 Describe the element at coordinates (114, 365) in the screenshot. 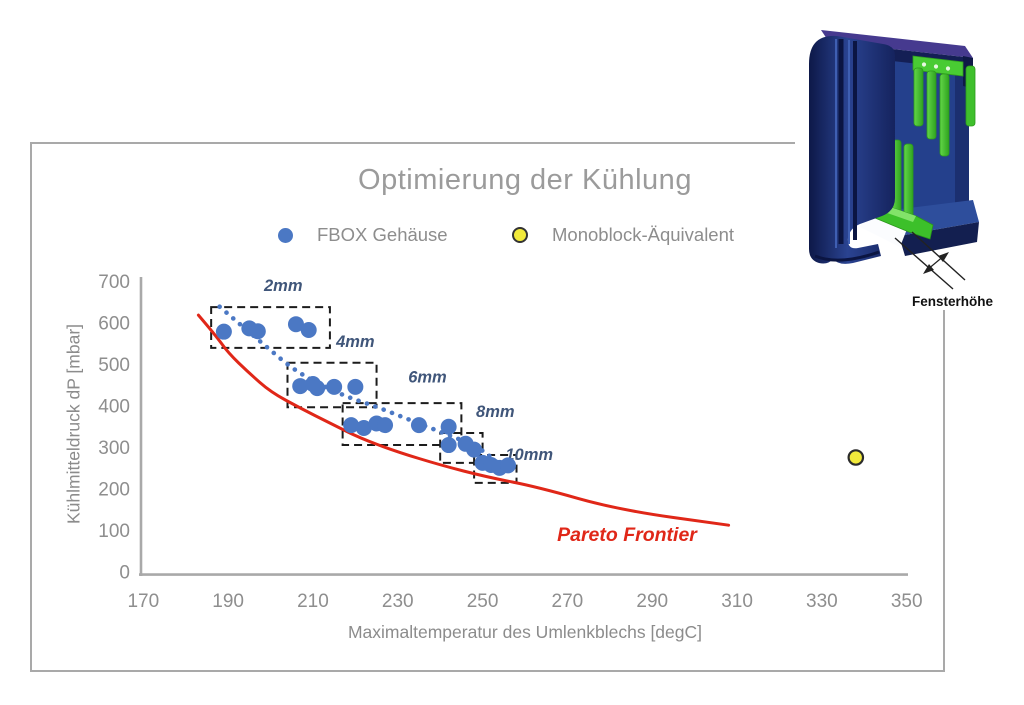

I see `y-tick-label: 500` at that location.